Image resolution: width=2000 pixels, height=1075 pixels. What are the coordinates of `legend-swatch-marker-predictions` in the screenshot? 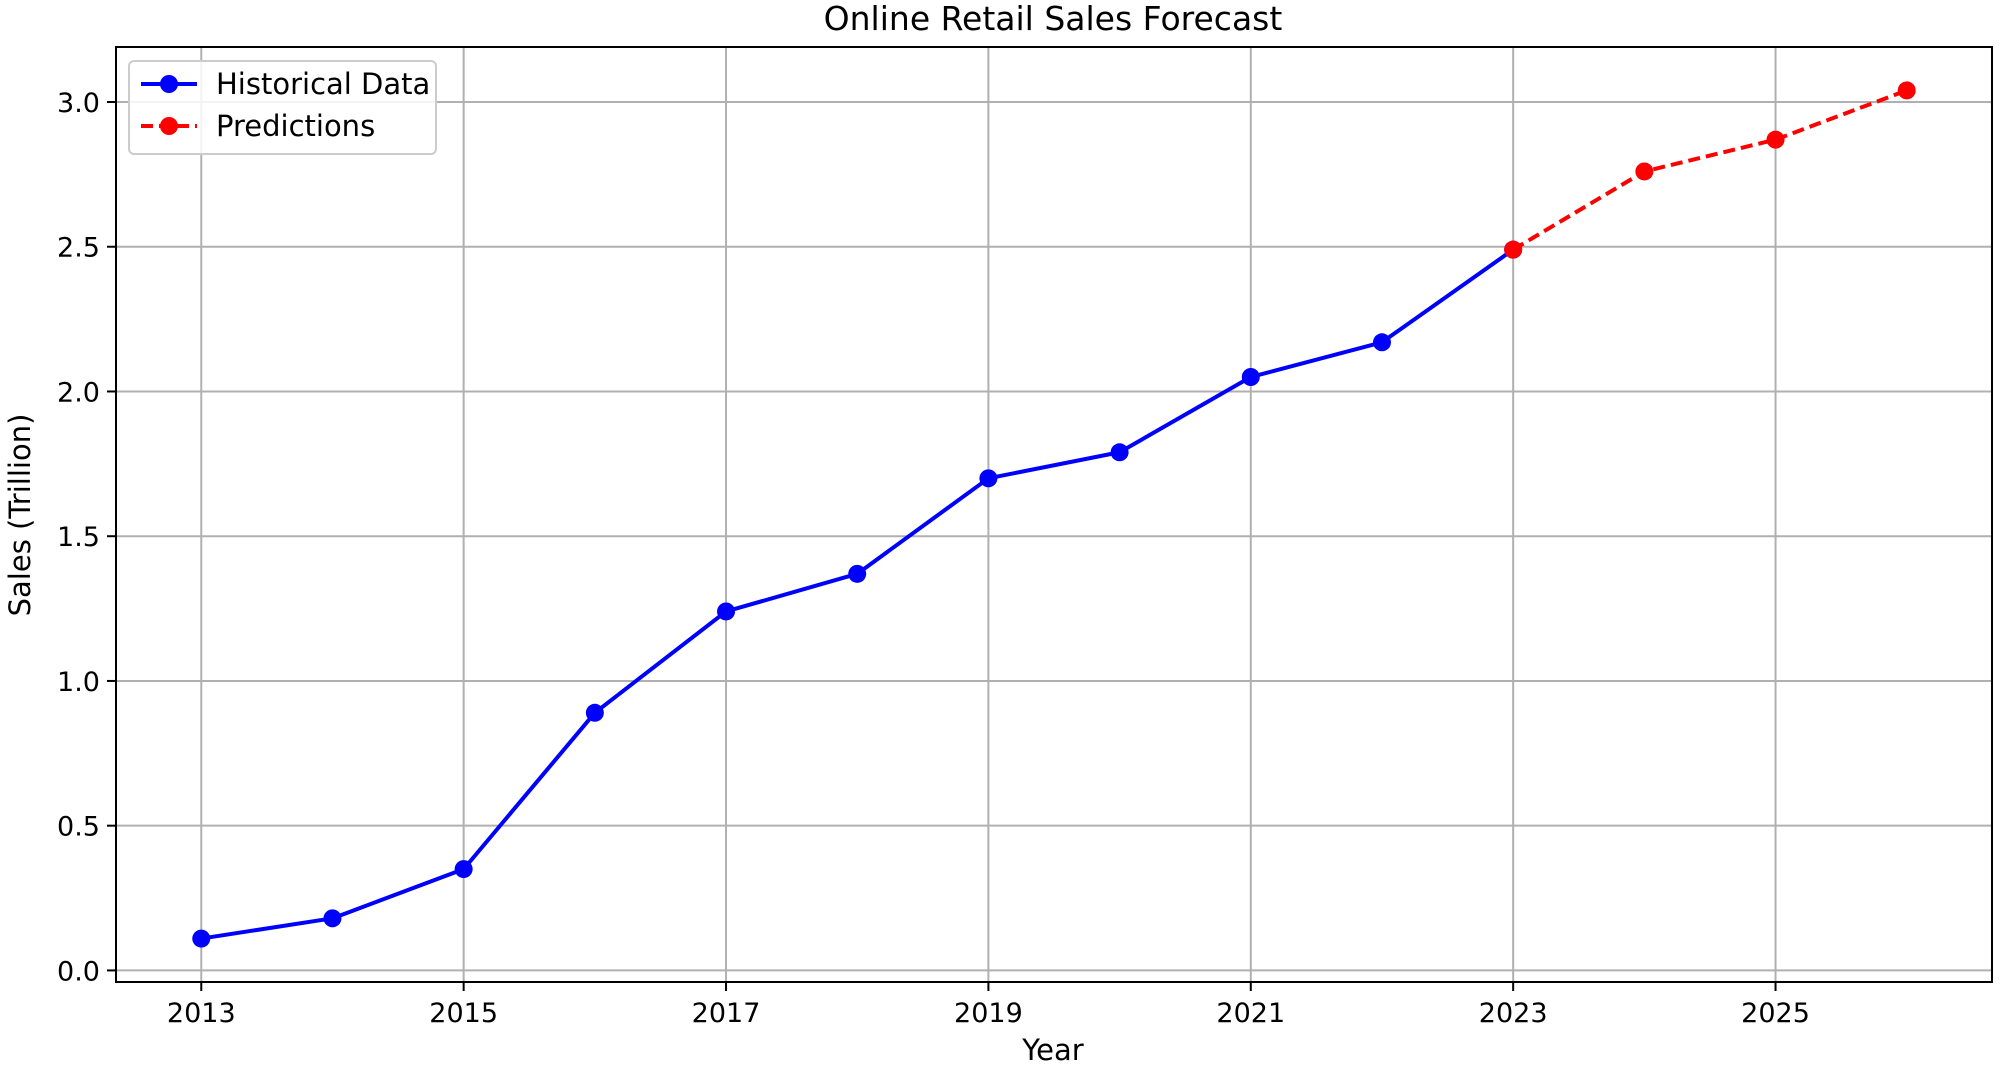 It's located at (169, 126).